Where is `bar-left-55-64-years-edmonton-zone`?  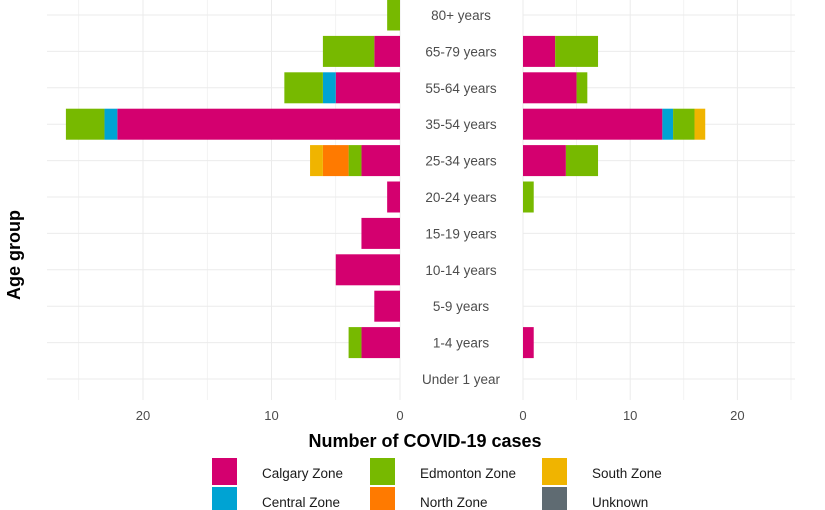 bar-left-55-64-years-edmonton-zone is located at coordinates (303, 88).